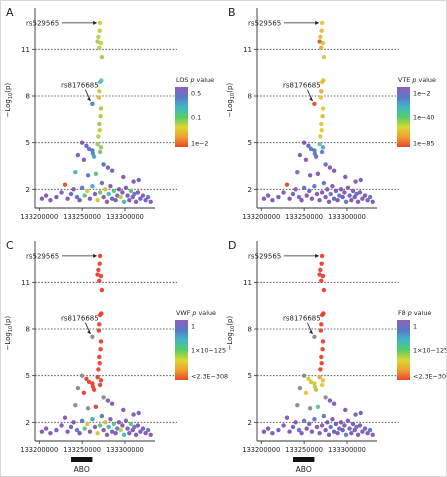 The width and height of the screenshot is (447, 477). What do you see at coordinates (208, 351) in the screenshot?
I see `colorbar-tick-label: 1×10−125` at bounding box center [208, 351].